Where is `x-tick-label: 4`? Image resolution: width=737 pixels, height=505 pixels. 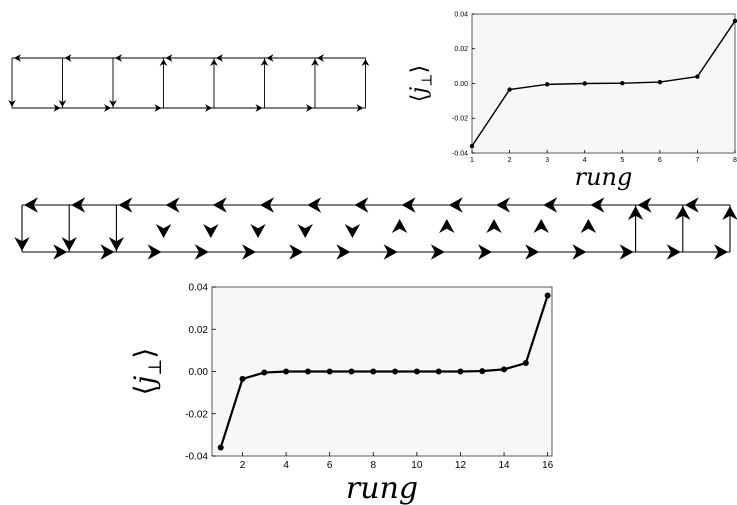 x-tick-label: 4 is located at coordinates (286, 465).